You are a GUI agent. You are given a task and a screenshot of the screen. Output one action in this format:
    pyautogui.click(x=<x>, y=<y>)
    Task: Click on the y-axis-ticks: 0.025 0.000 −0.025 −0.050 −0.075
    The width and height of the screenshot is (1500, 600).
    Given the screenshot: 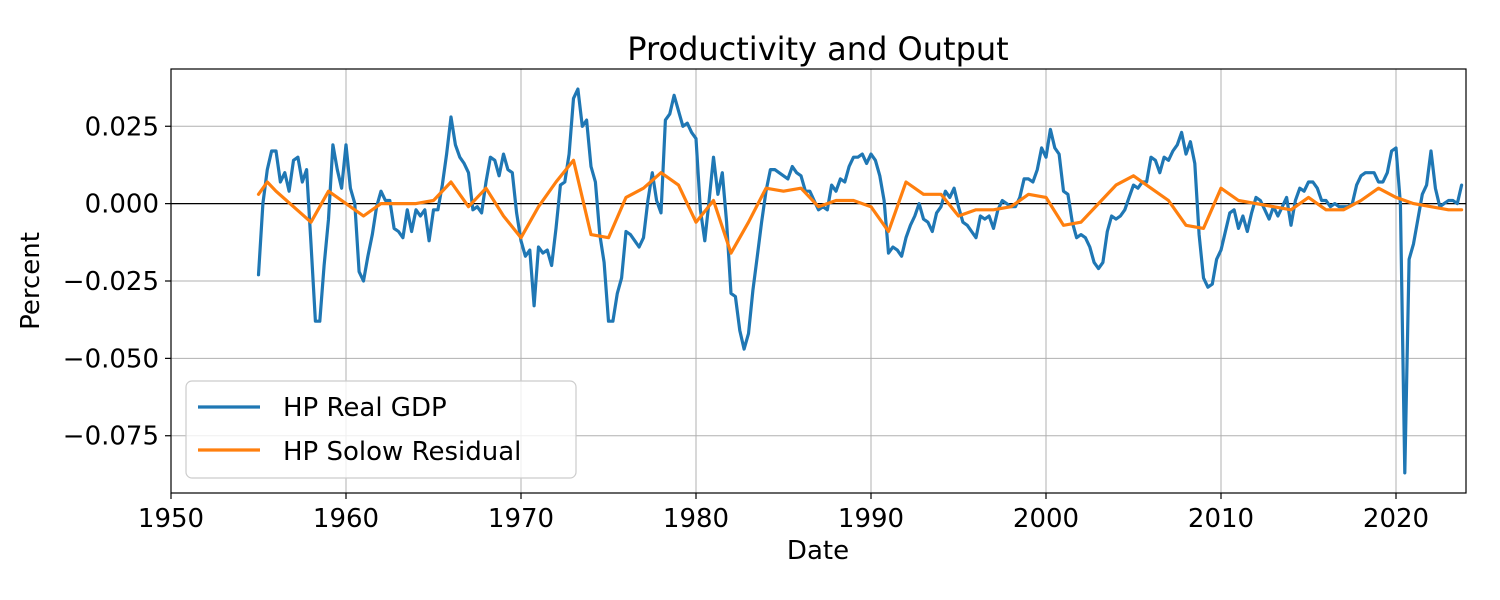 What is the action you would take?
    pyautogui.click(x=117, y=282)
    